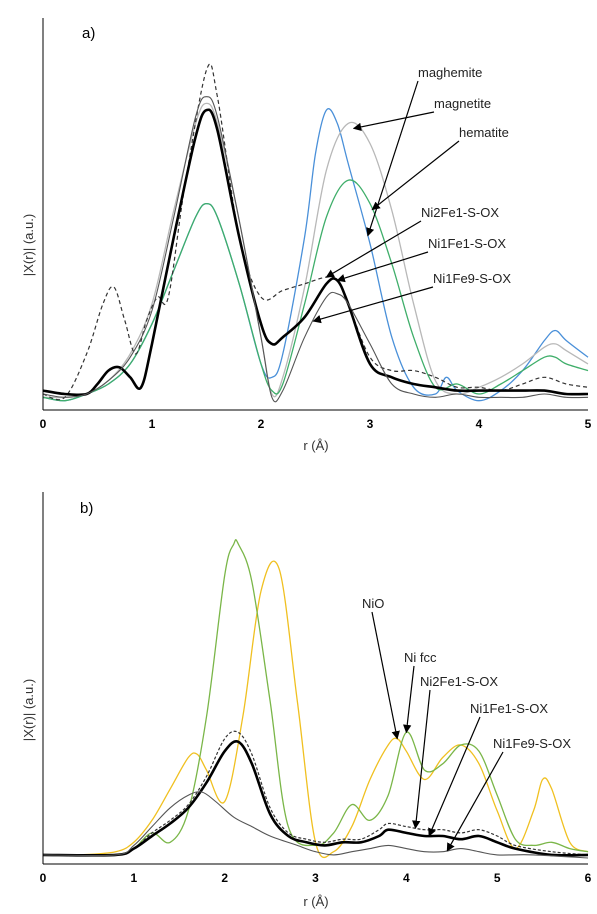 Image resolution: width=597 pixels, height=914 pixels. Describe the element at coordinates (484, 132) in the screenshot. I see `annotation-label-hematite-a: hematite` at that location.